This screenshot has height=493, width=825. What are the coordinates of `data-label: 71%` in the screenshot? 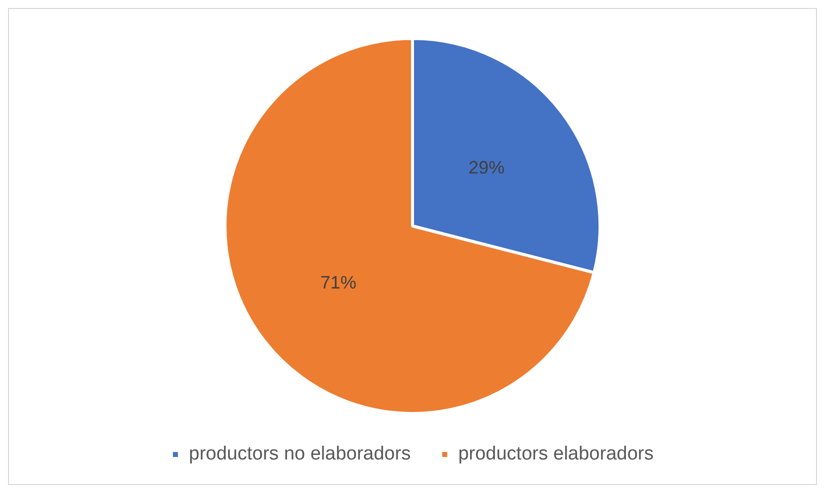 It's located at (338, 282).